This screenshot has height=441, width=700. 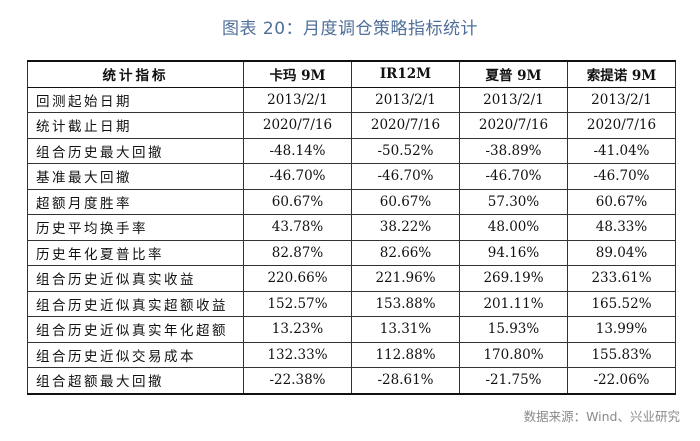 What do you see at coordinates (135, 278) in the screenshot?
I see `row-label-cell: 组合历史近似真实收益` at bounding box center [135, 278].